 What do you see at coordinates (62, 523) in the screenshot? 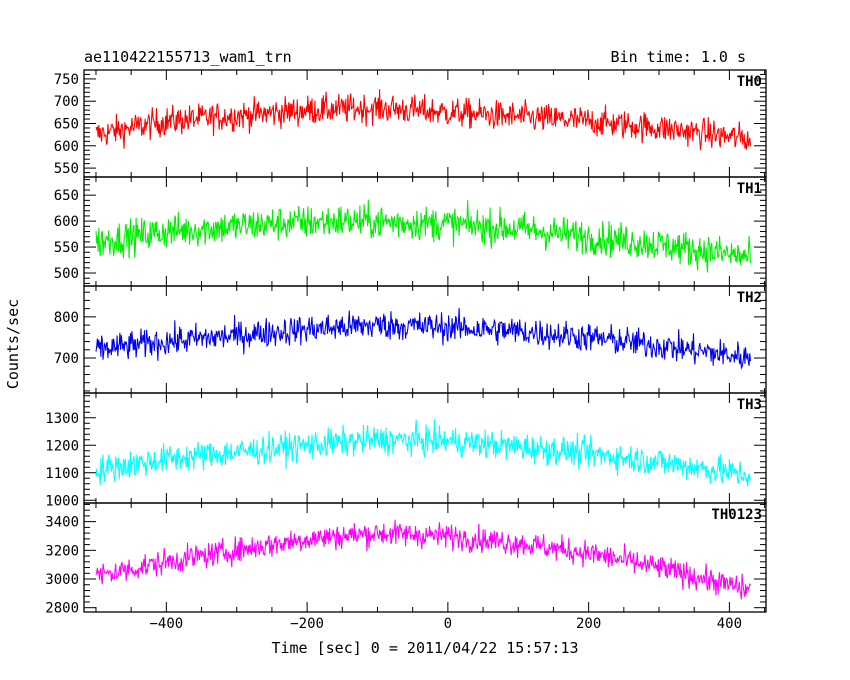
I see `y-tick-label: 3400` at bounding box center [62, 523].